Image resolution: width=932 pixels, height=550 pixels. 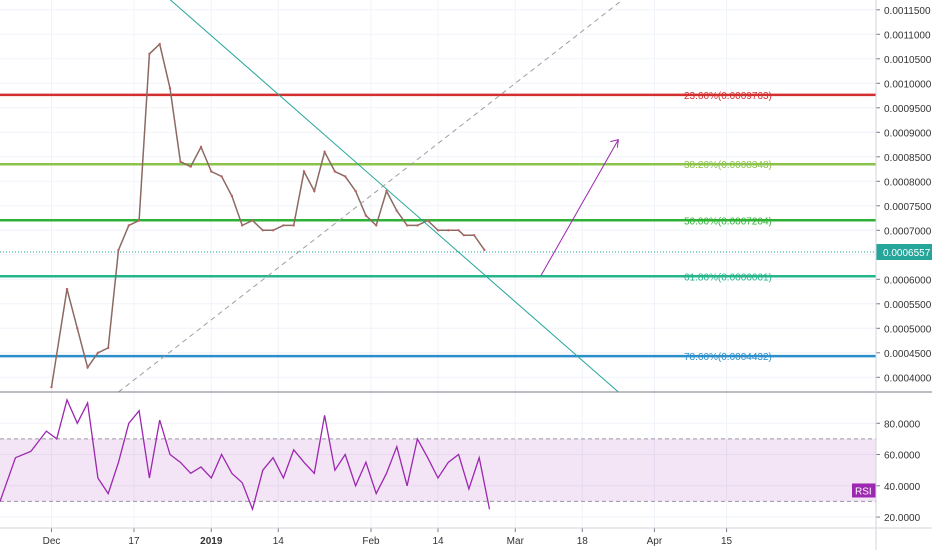 What do you see at coordinates (908, 378) in the screenshot?
I see `price-tick-label: 0.0004000` at bounding box center [908, 378].